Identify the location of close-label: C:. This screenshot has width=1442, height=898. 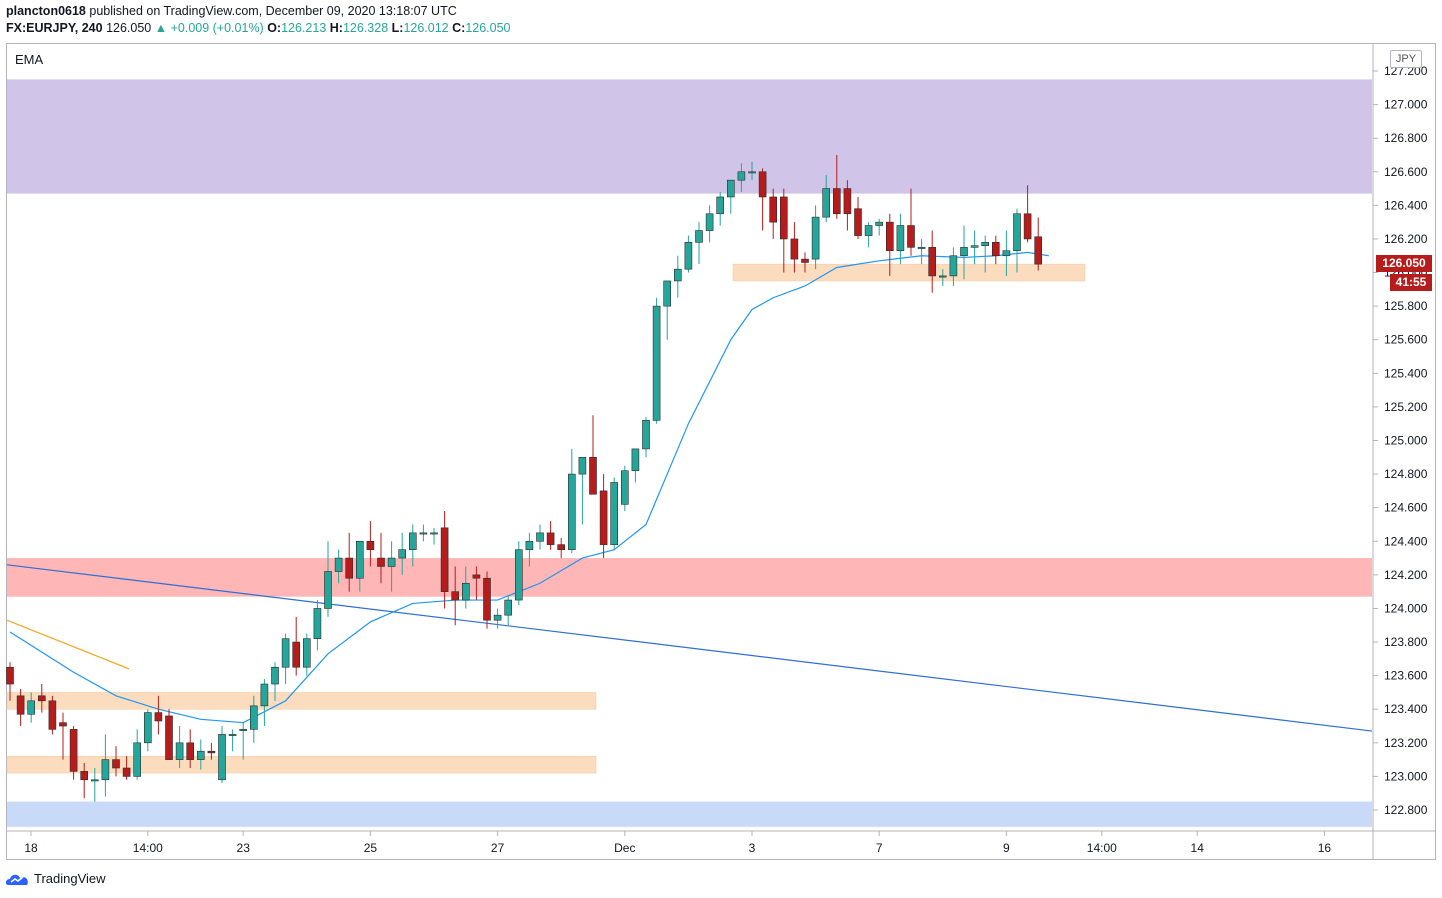
(459, 28).